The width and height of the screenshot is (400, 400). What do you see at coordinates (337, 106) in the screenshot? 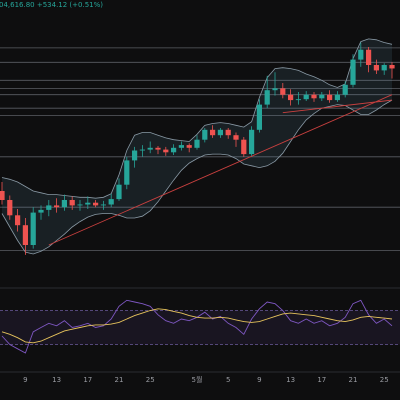
I see `trendline` at bounding box center [337, 106].